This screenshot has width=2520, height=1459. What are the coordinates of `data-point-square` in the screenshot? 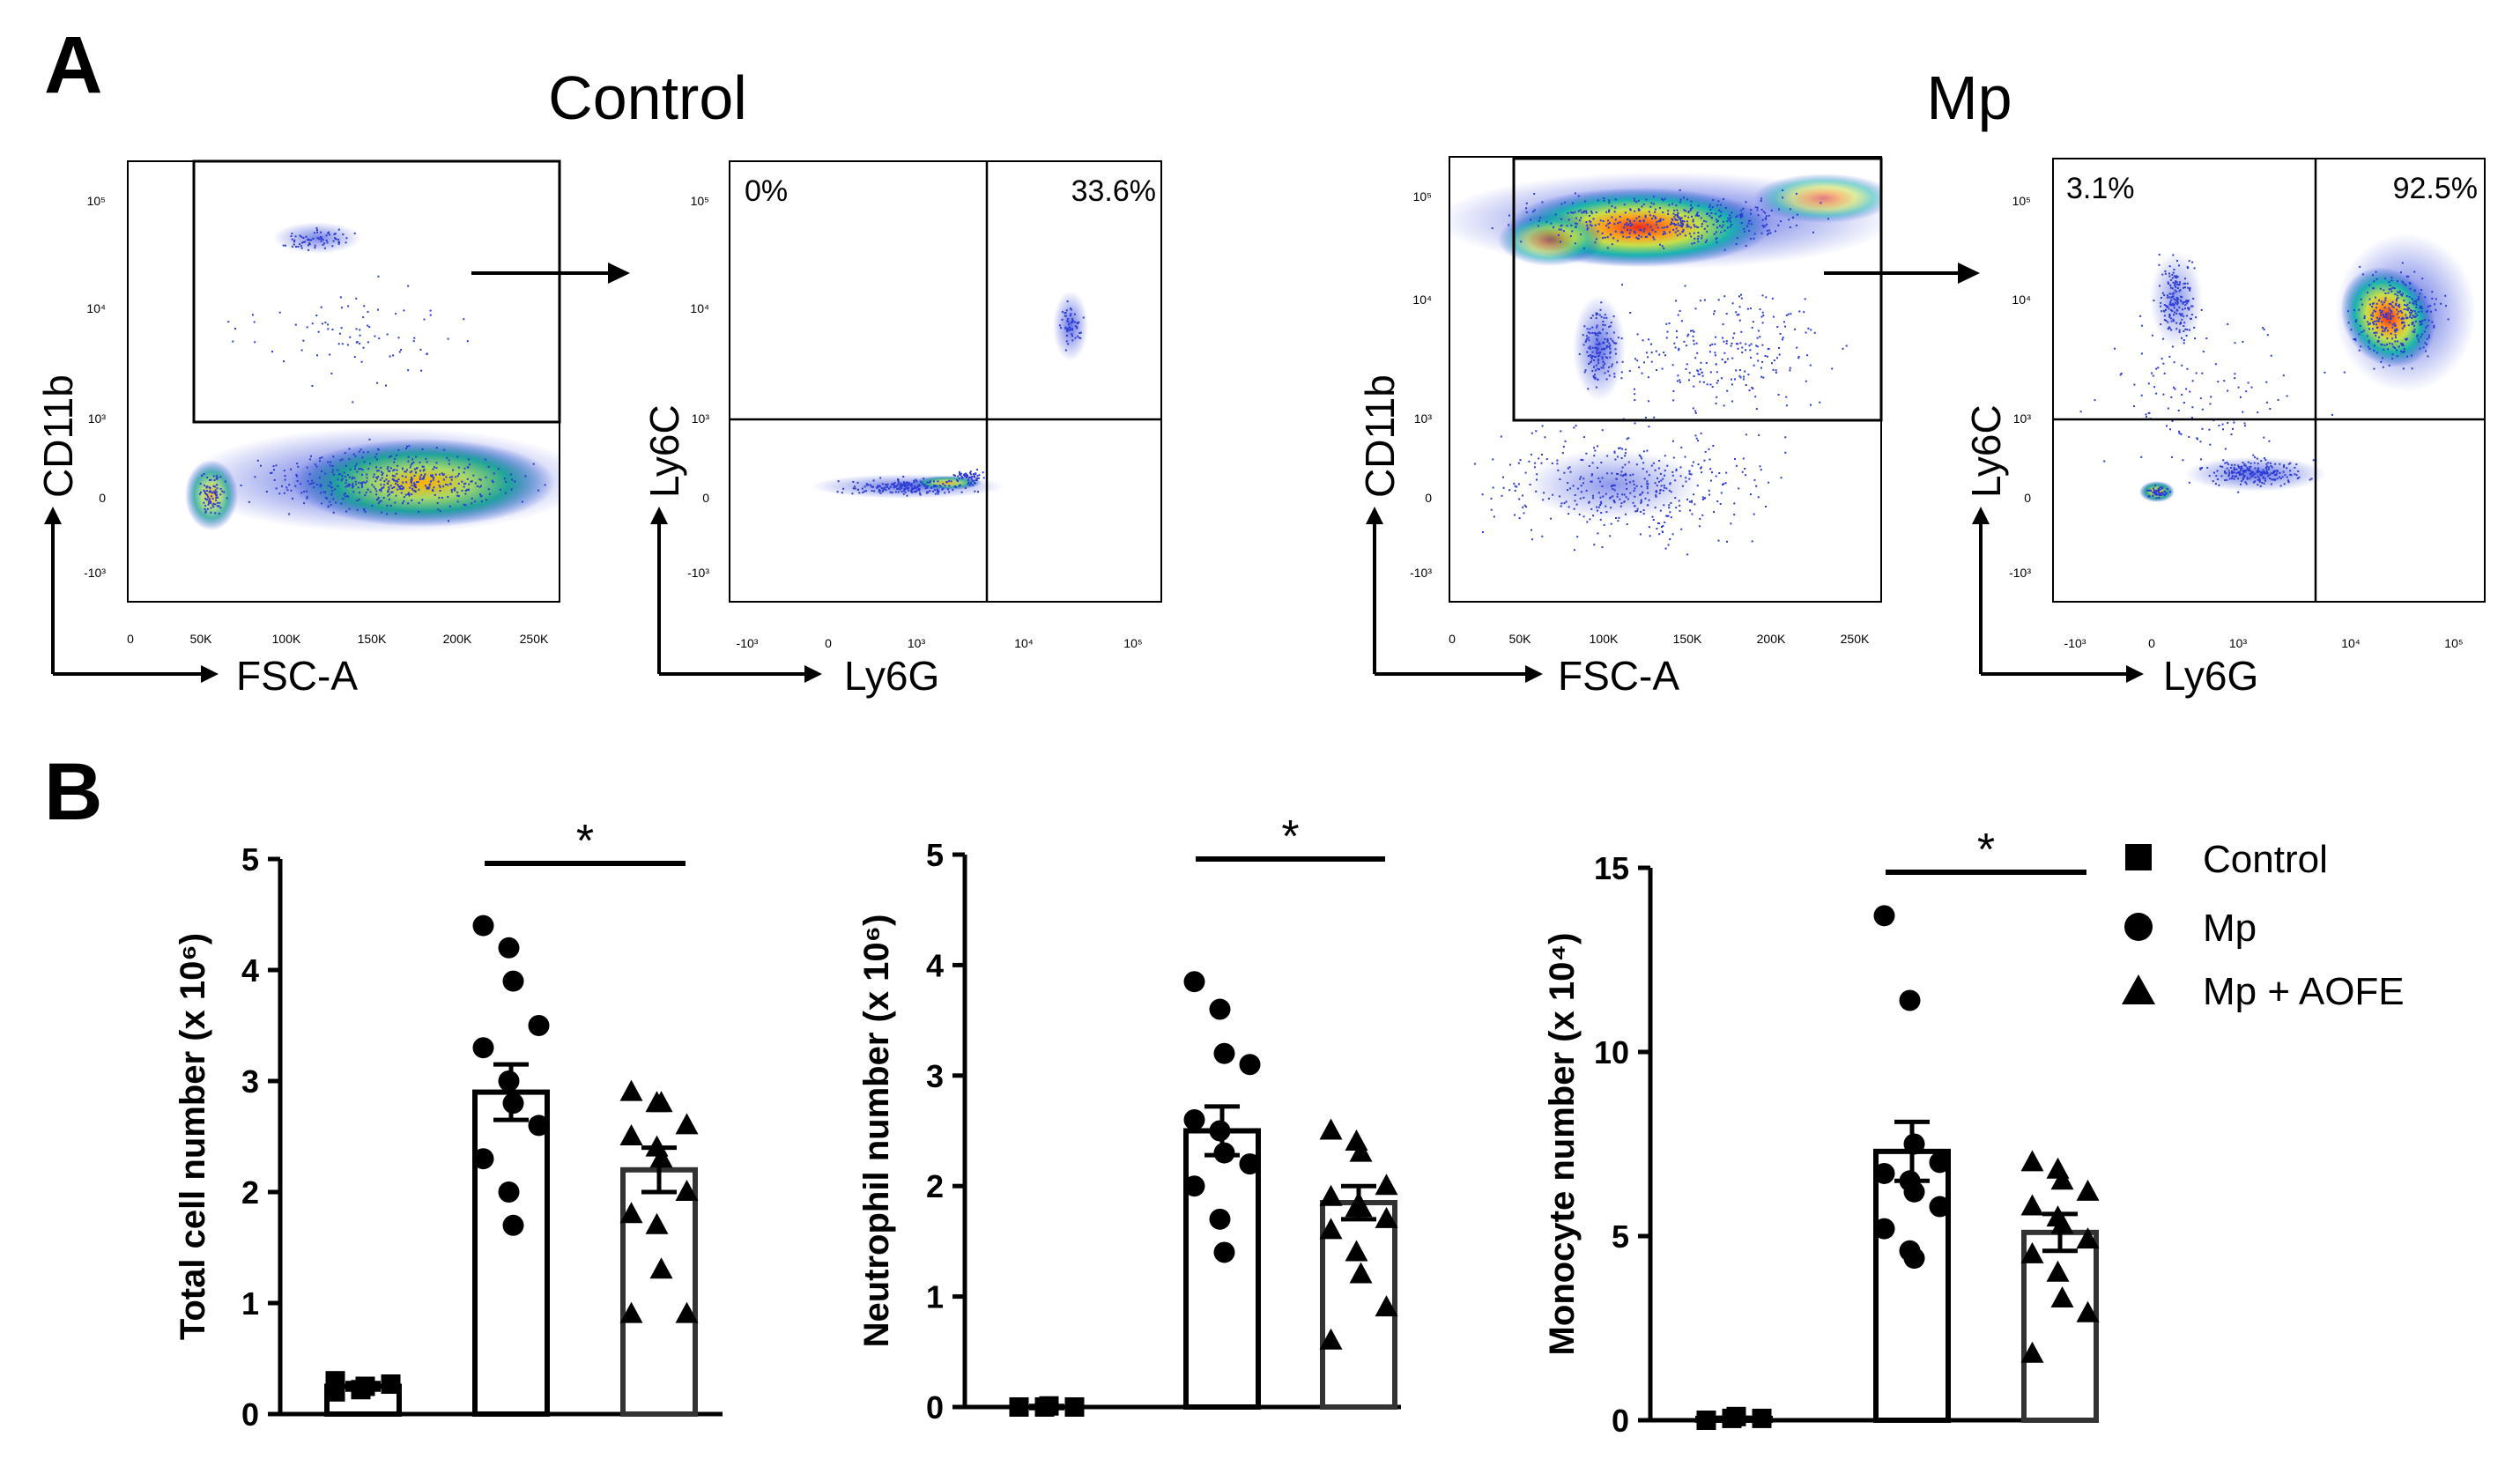 It's located at (365, 1386).